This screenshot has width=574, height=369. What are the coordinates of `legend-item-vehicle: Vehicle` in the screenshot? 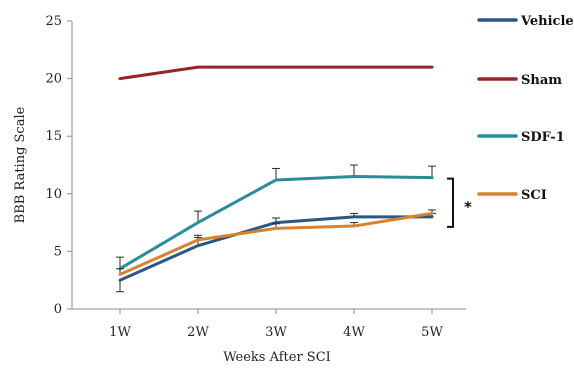 It's located at (525, 21).